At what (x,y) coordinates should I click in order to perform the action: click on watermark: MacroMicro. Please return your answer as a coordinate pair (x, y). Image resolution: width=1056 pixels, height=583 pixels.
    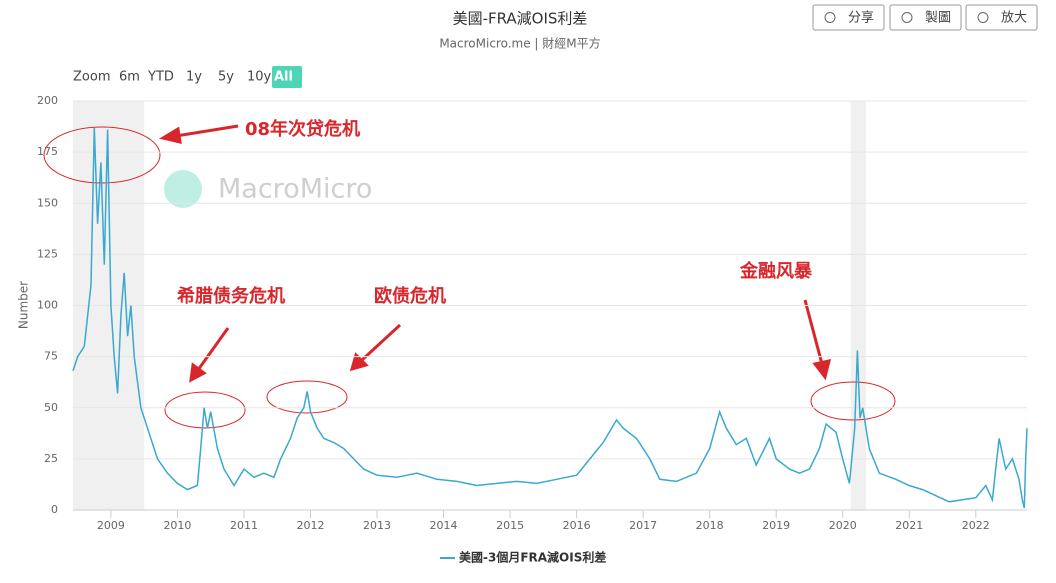
    Looking at the image, I should click on (268, 189).